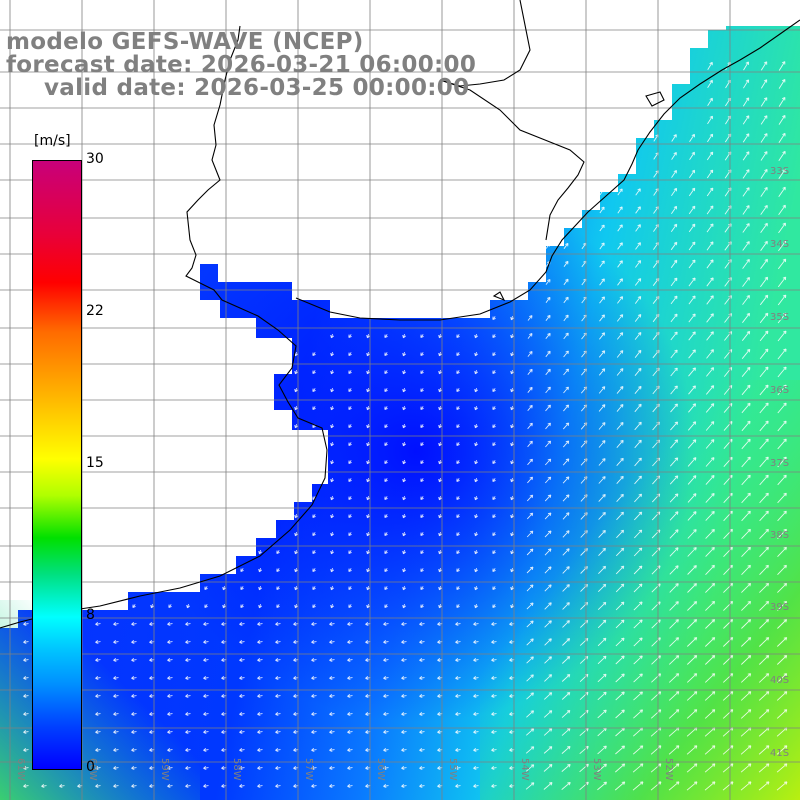 This screenshot has width=800, height=800. I want to click on colorbar-gradient, so click(57, 465).